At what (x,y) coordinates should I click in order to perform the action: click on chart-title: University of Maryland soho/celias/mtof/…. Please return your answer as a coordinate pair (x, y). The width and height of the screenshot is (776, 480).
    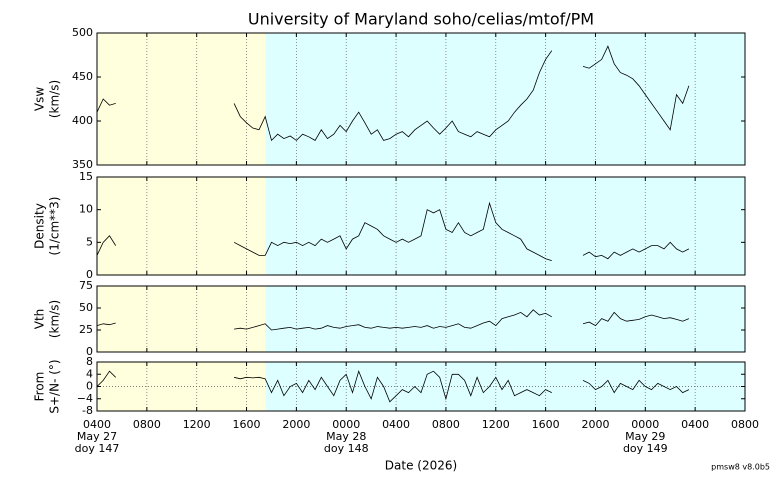
    Looking at the image, I should click on (421, 19).